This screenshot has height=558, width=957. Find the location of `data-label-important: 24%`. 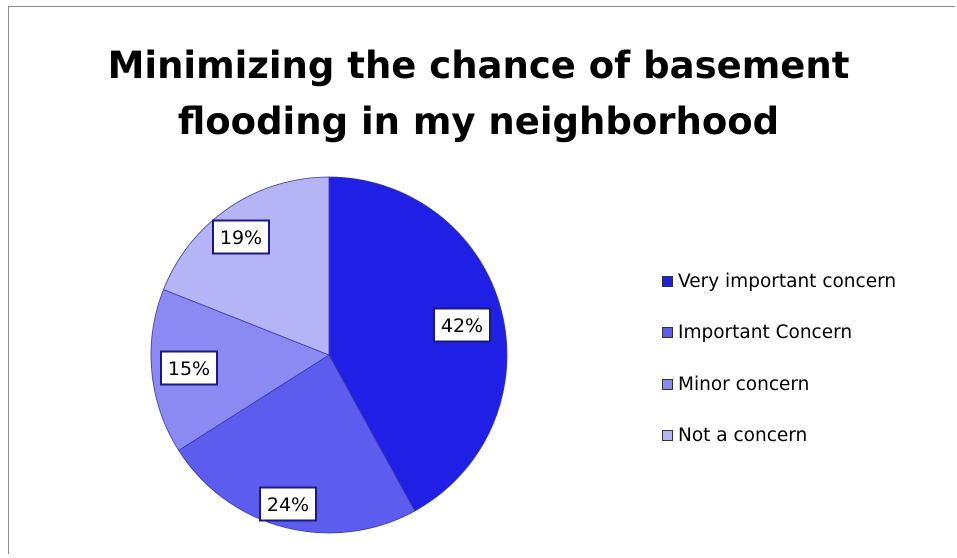

data-label-important: 24% is located at coordinates (288, 504).